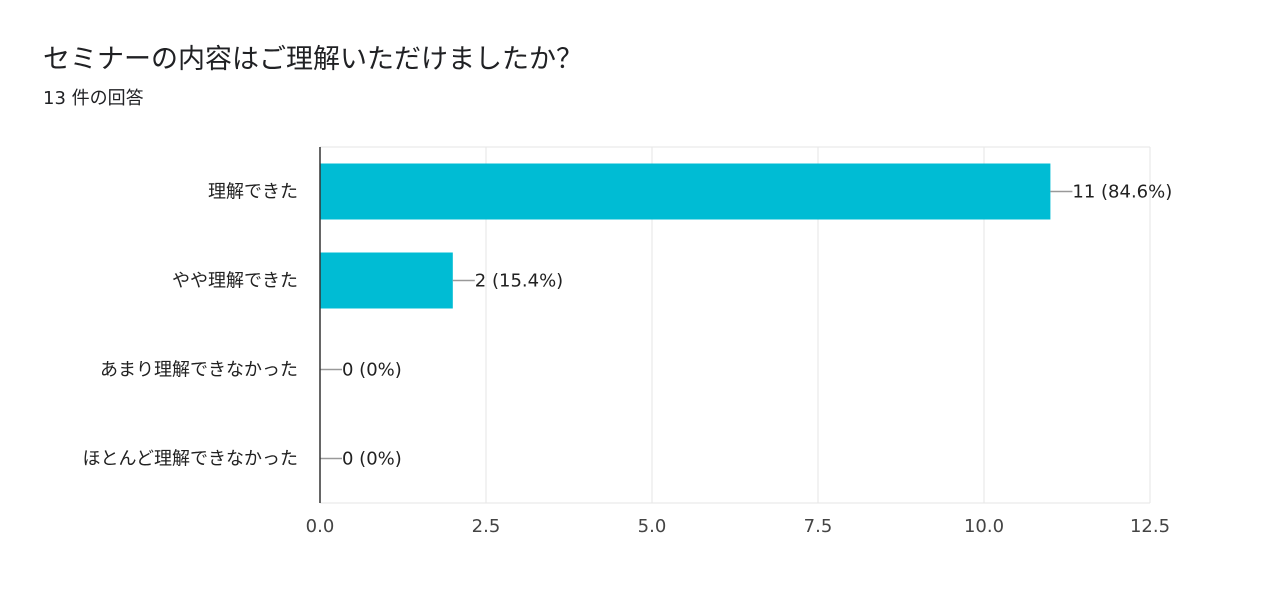 Image resolution: width=1280 pixels, height=608 pixels. I want to click on bars, so click(685, 236).